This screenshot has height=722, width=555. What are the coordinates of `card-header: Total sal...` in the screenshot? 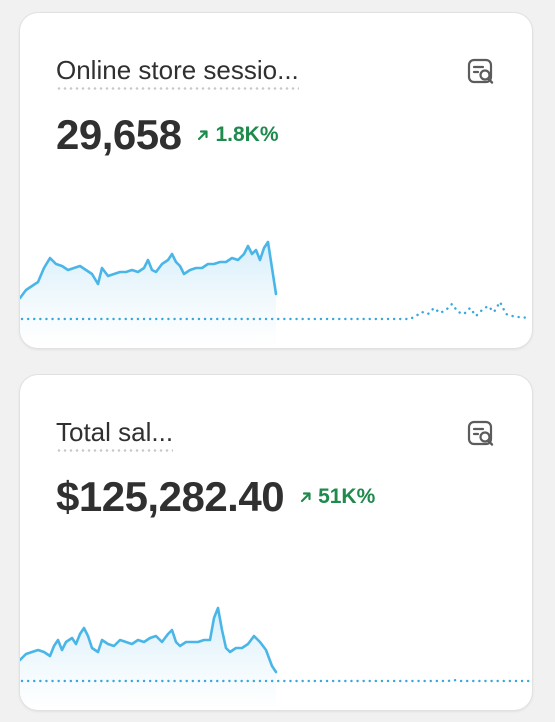 It's located at (277, 437).